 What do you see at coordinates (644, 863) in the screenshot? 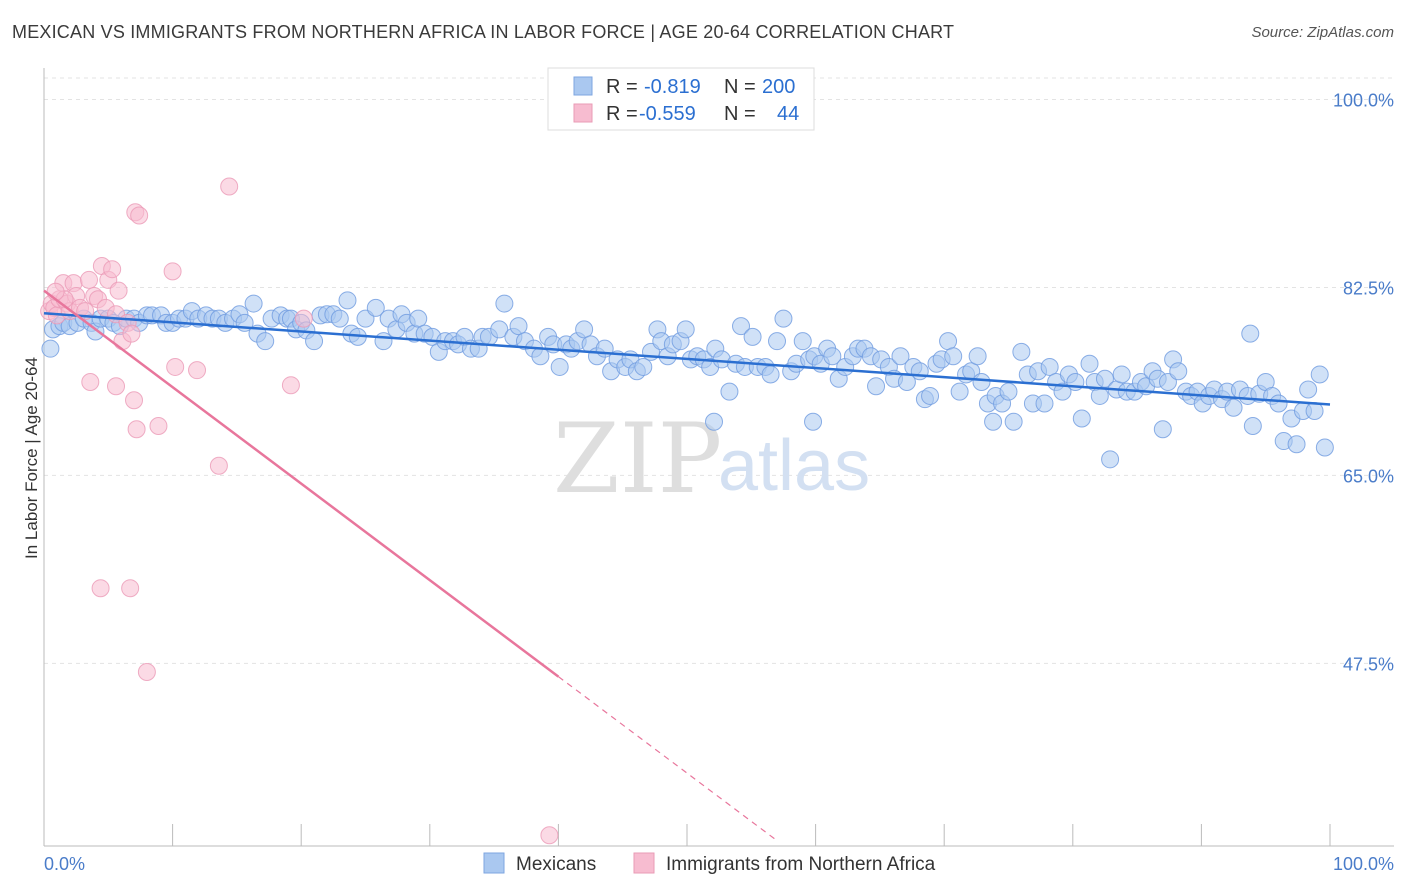
I see `bottom-legend-swatch-immigrants` at bounding box center [644, 863].